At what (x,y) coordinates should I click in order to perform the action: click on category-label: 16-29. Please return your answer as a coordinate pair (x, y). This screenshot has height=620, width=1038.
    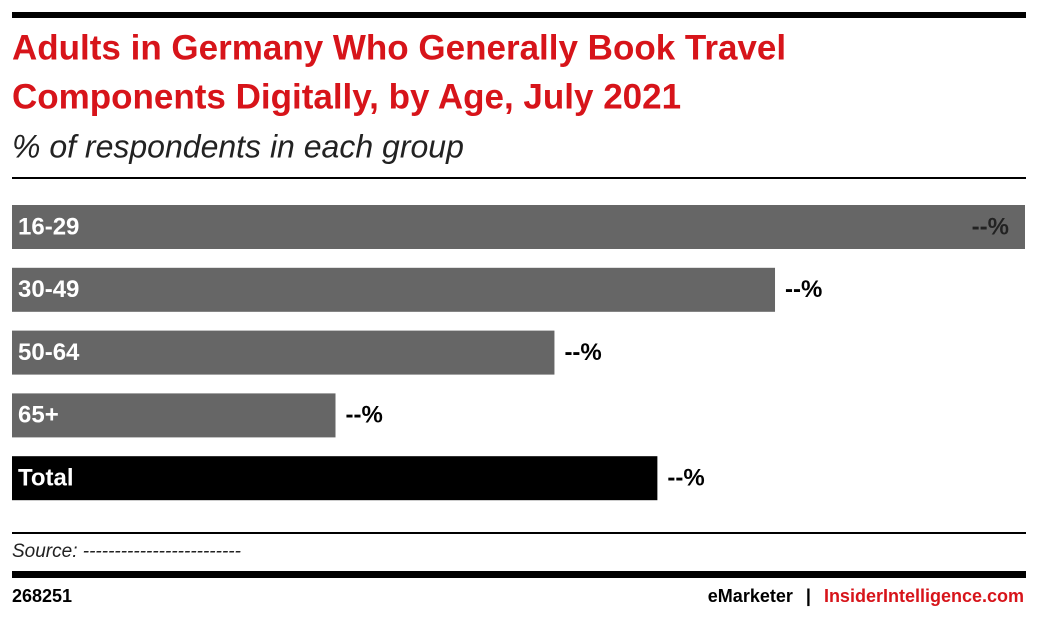
    Looking at the image, I should click on (48, 226).